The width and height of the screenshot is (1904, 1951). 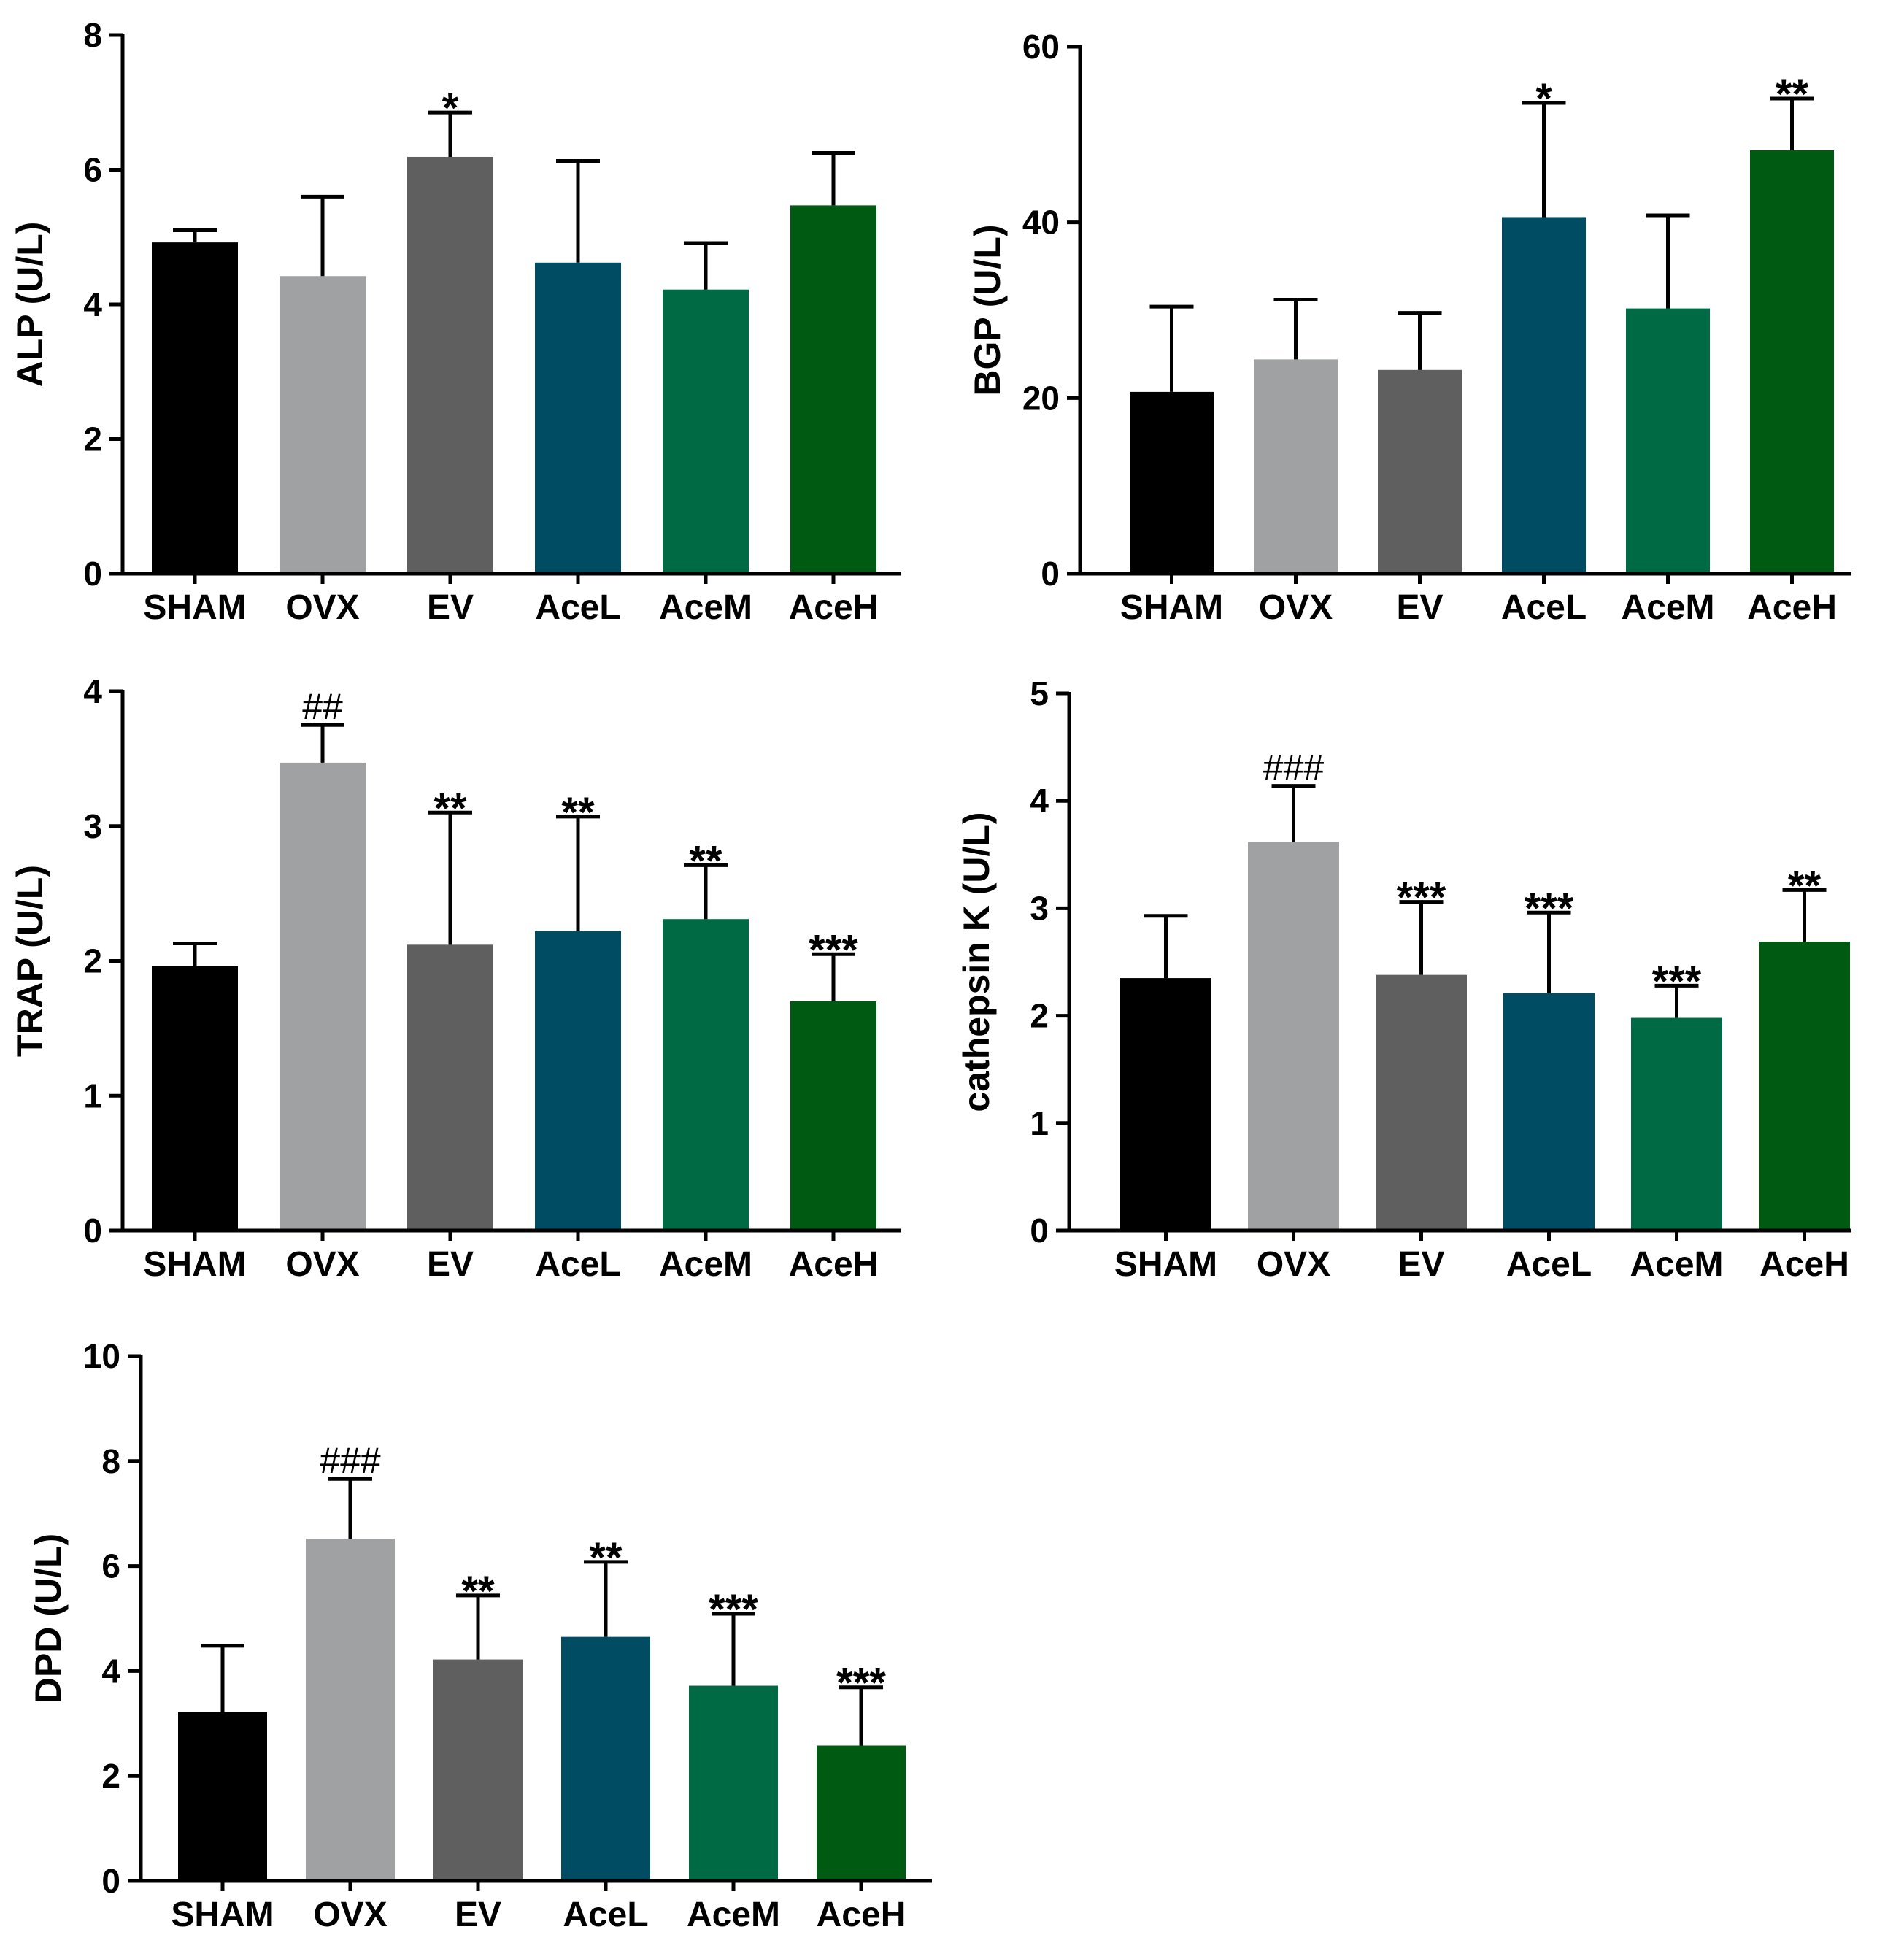 What do you see at coordinates (195, 408) in the screenshot?
I see `alp-bar-sham` at bounding box center [195, 408].